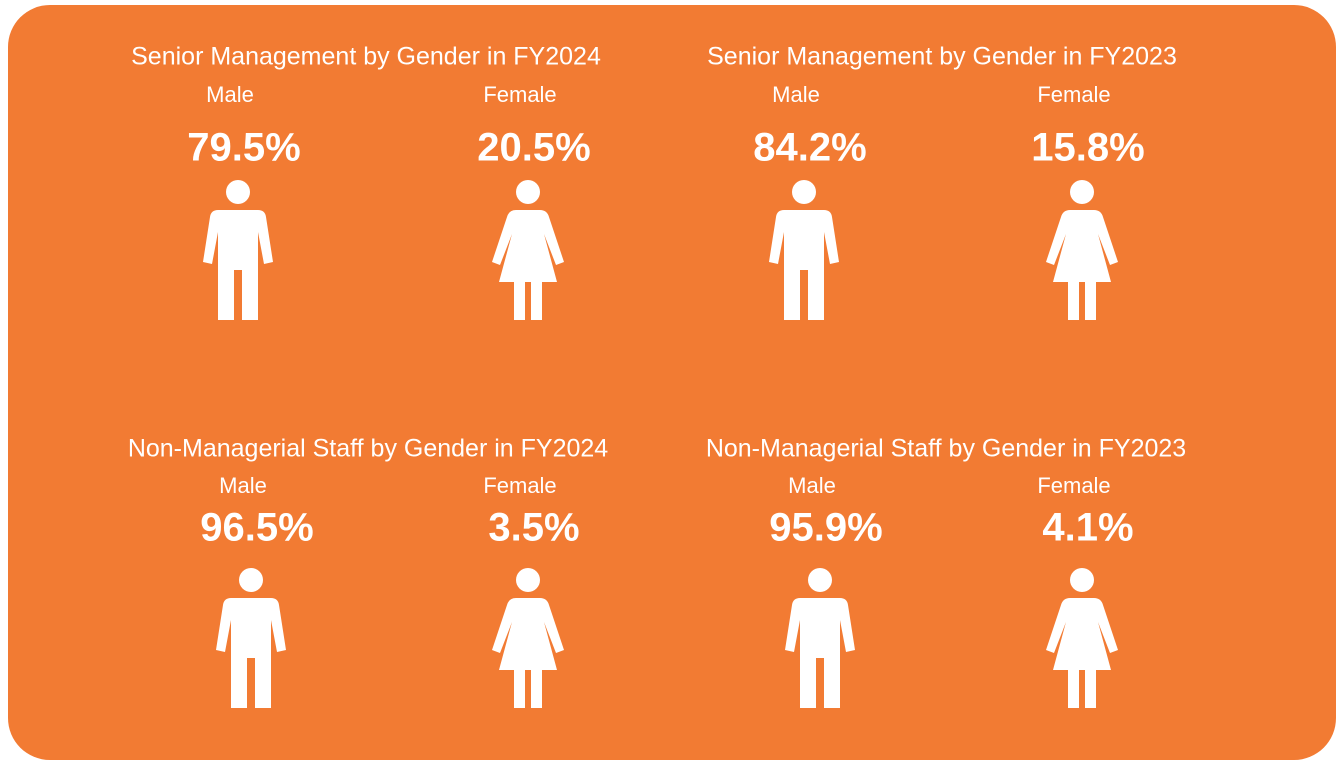 Image resolution: width=1341 pixels, height=764 pixels. What do you see at coordinates (243, 148) in the screenshot?
I see `percentage: 79.5%` at bounding box center [243, 148].